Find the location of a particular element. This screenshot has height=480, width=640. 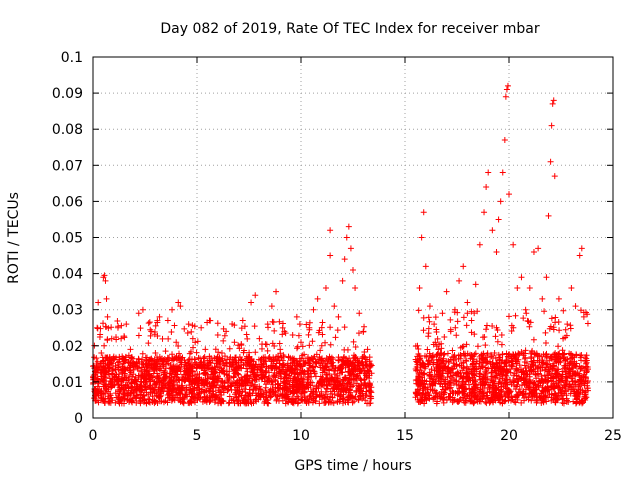

x-tick-label: 10 is located at coordinates (301, 436).